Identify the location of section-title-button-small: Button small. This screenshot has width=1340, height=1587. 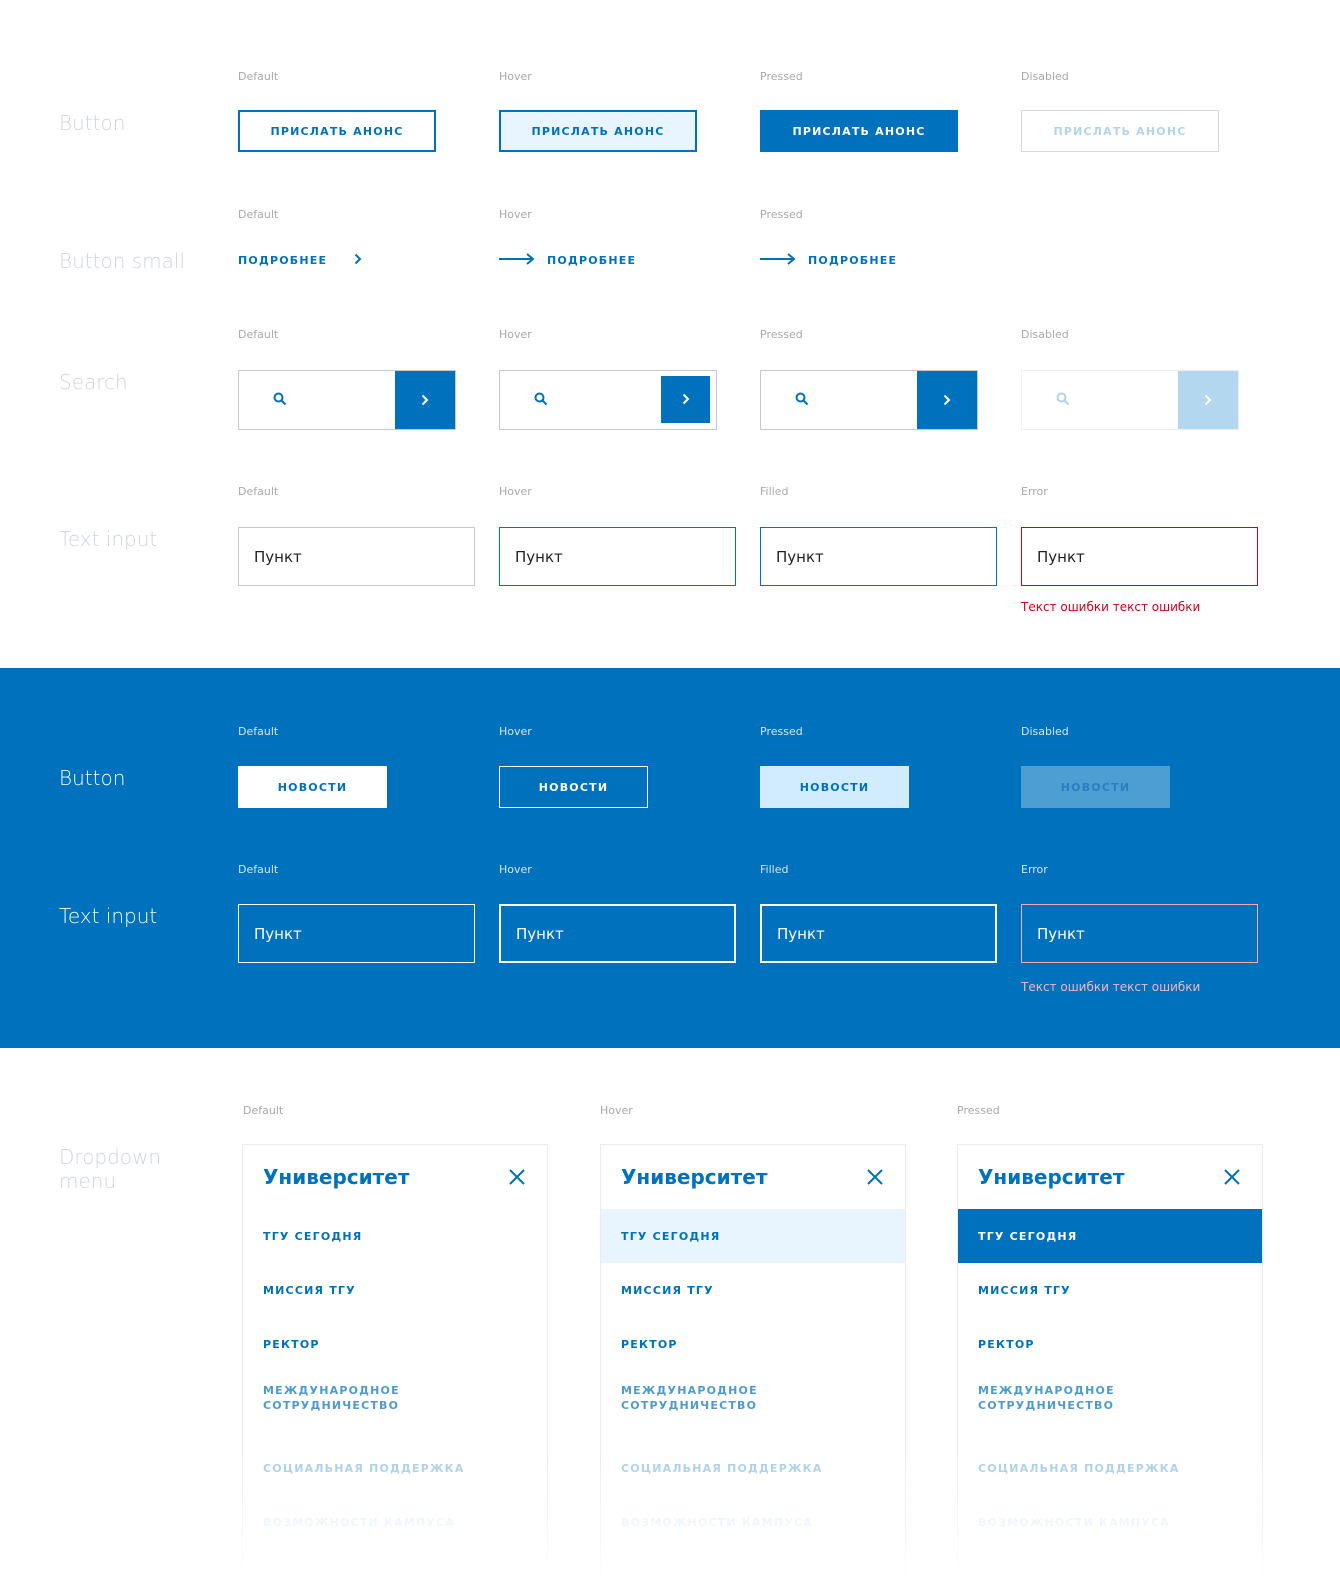
(122, 261).